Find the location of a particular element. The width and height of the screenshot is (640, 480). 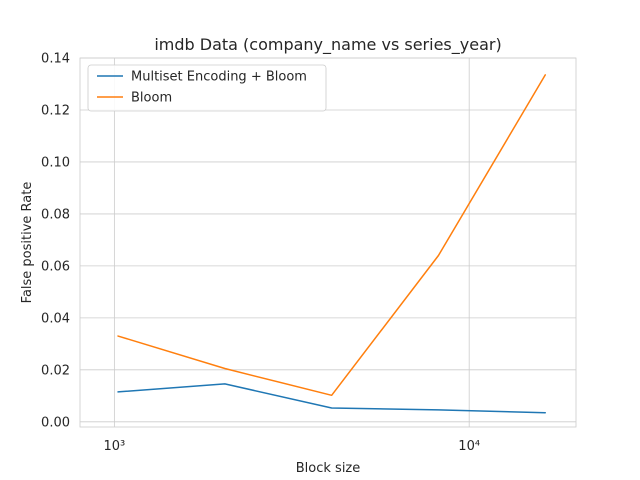

y-tick-label: 0.08 is located at coordinates (55, 214).